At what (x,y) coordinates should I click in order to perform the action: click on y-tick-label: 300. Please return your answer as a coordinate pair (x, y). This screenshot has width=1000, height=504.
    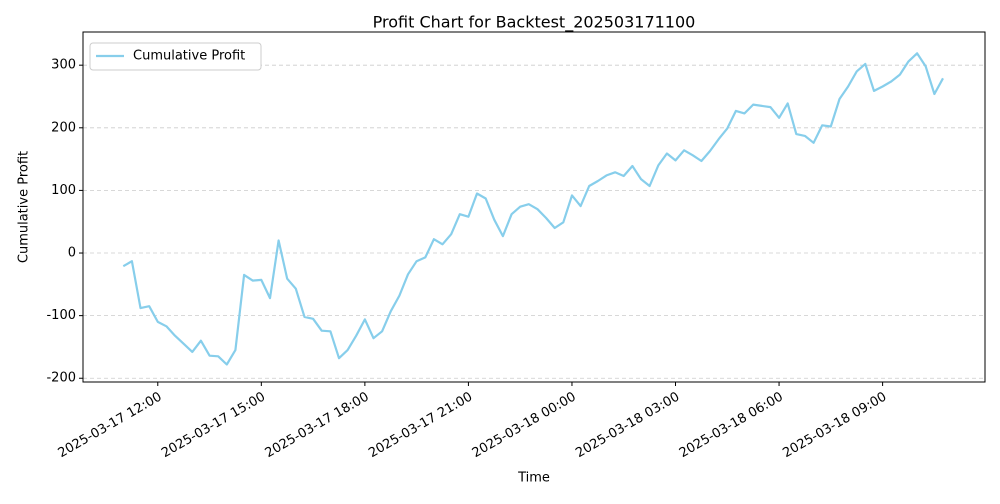
    Looking at the image, I should click on (63, 65).